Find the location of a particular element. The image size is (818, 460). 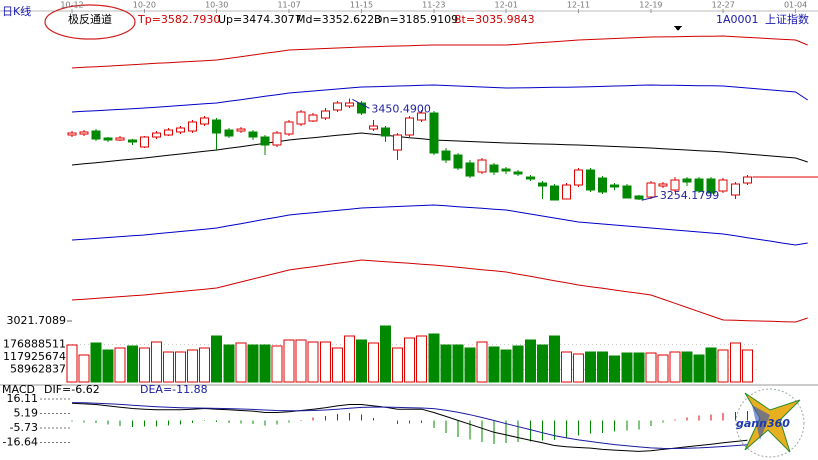

min-pointer is located at coordinates (649, 198).